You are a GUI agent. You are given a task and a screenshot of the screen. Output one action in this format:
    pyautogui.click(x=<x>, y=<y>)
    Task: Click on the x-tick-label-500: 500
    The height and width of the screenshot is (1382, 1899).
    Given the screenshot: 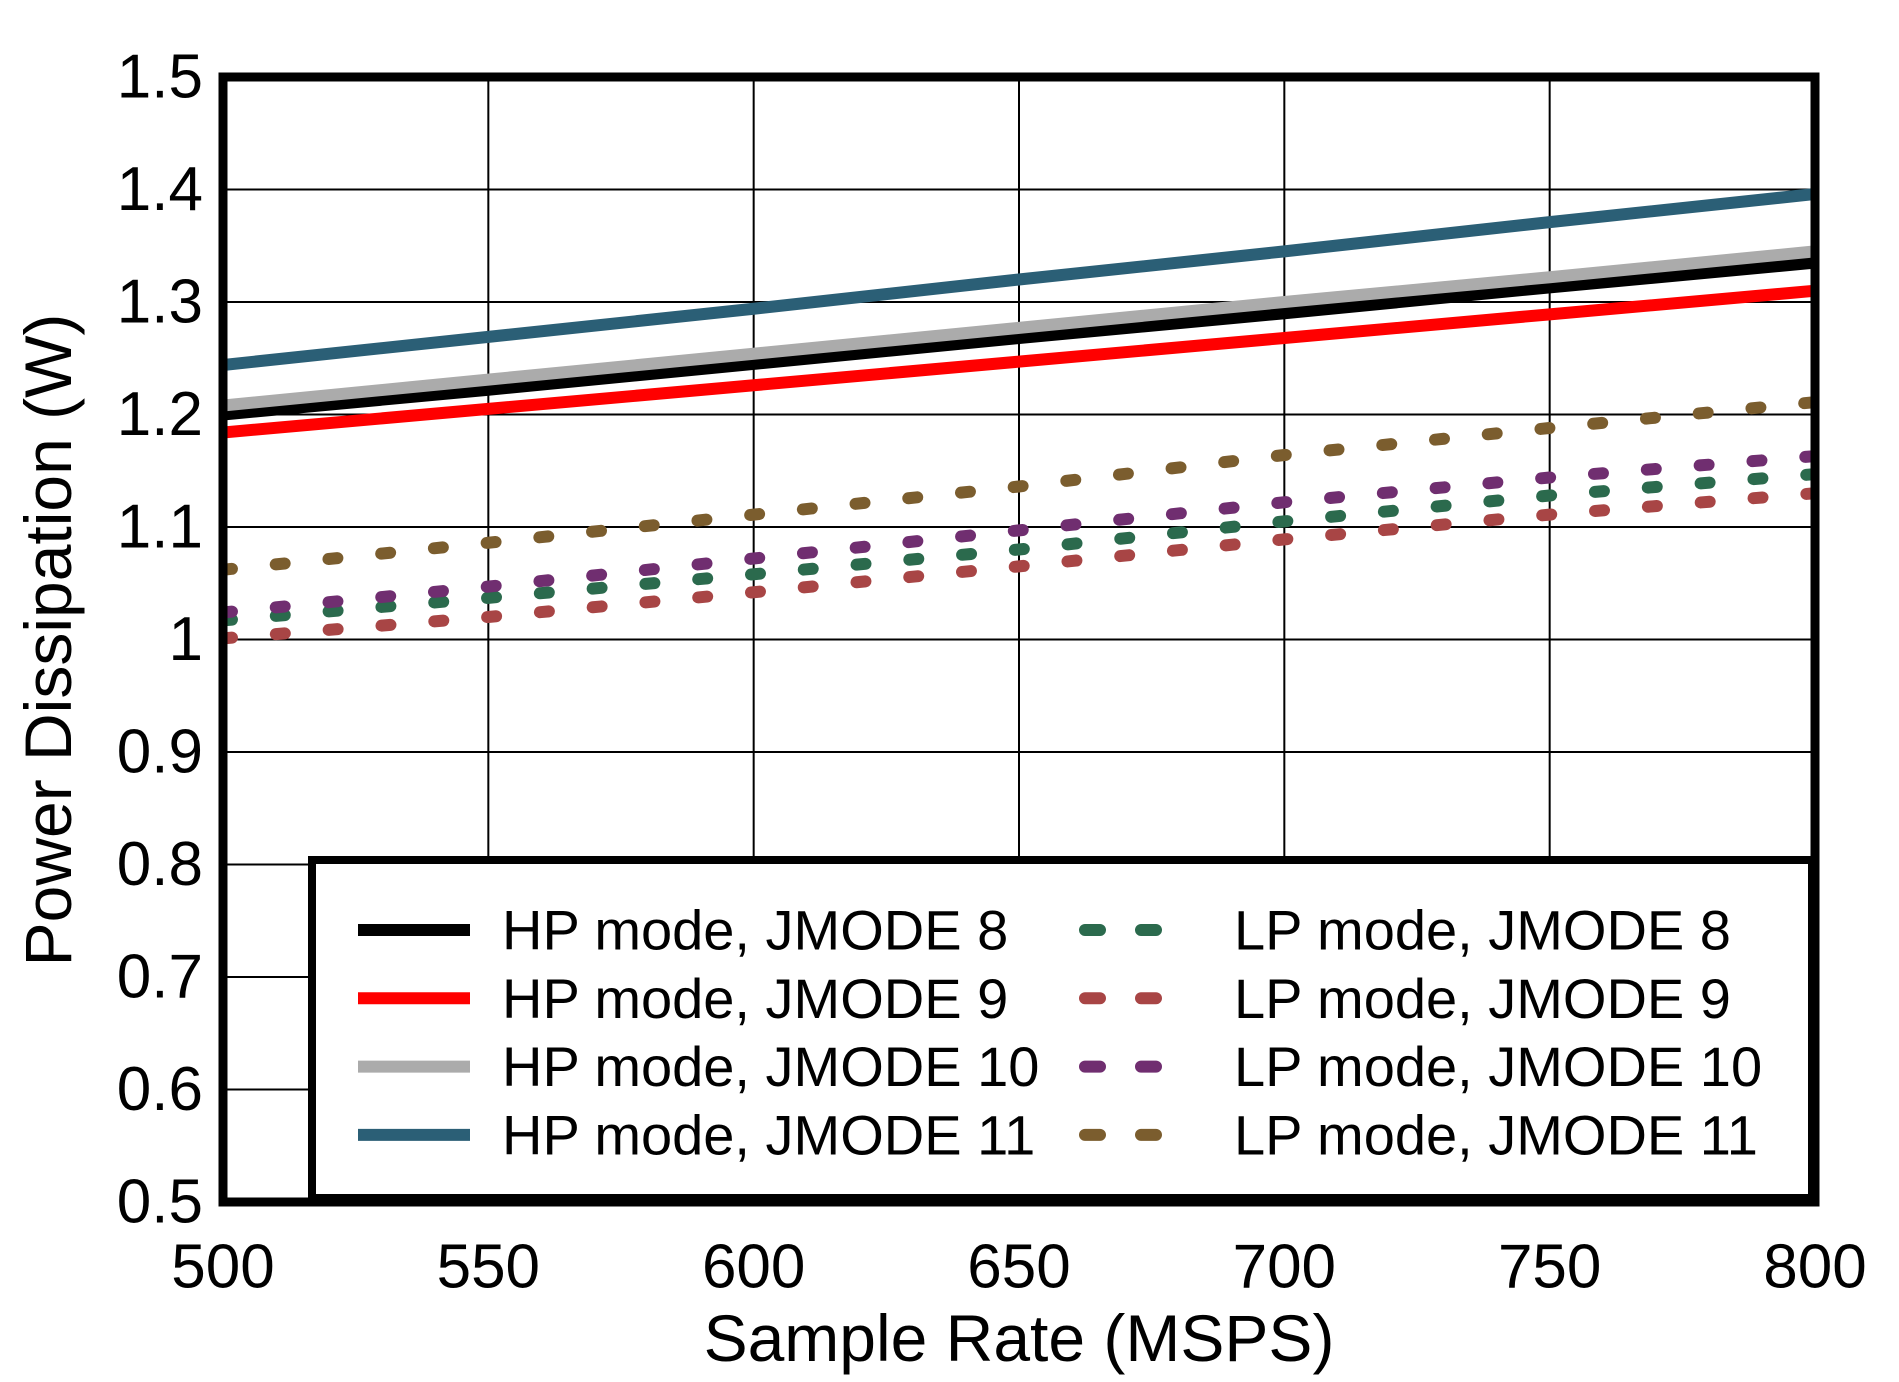 What is the action you would take?
    pyautogui.click(x=222, y=1267)
    